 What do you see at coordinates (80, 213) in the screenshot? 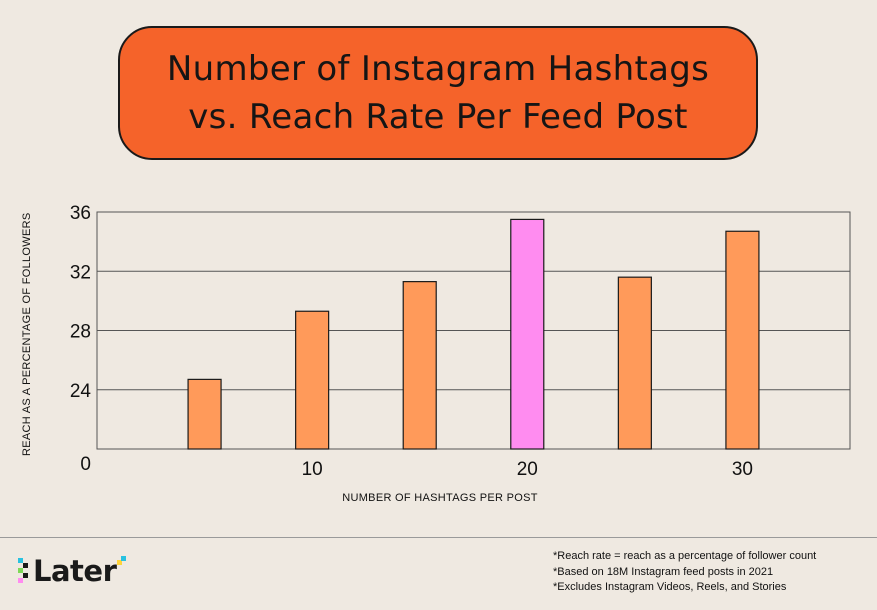
I see `y-tick-label: 36` at bounding box center [80, 213].